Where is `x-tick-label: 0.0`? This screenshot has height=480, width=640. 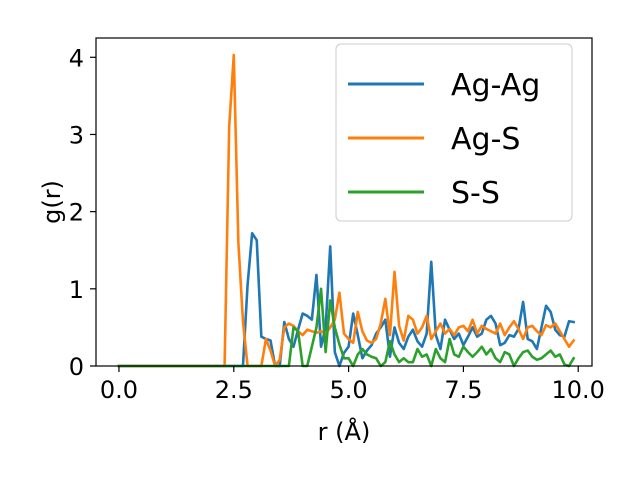
x-tick-label: 0.0 is located at coordinates (119, 390).